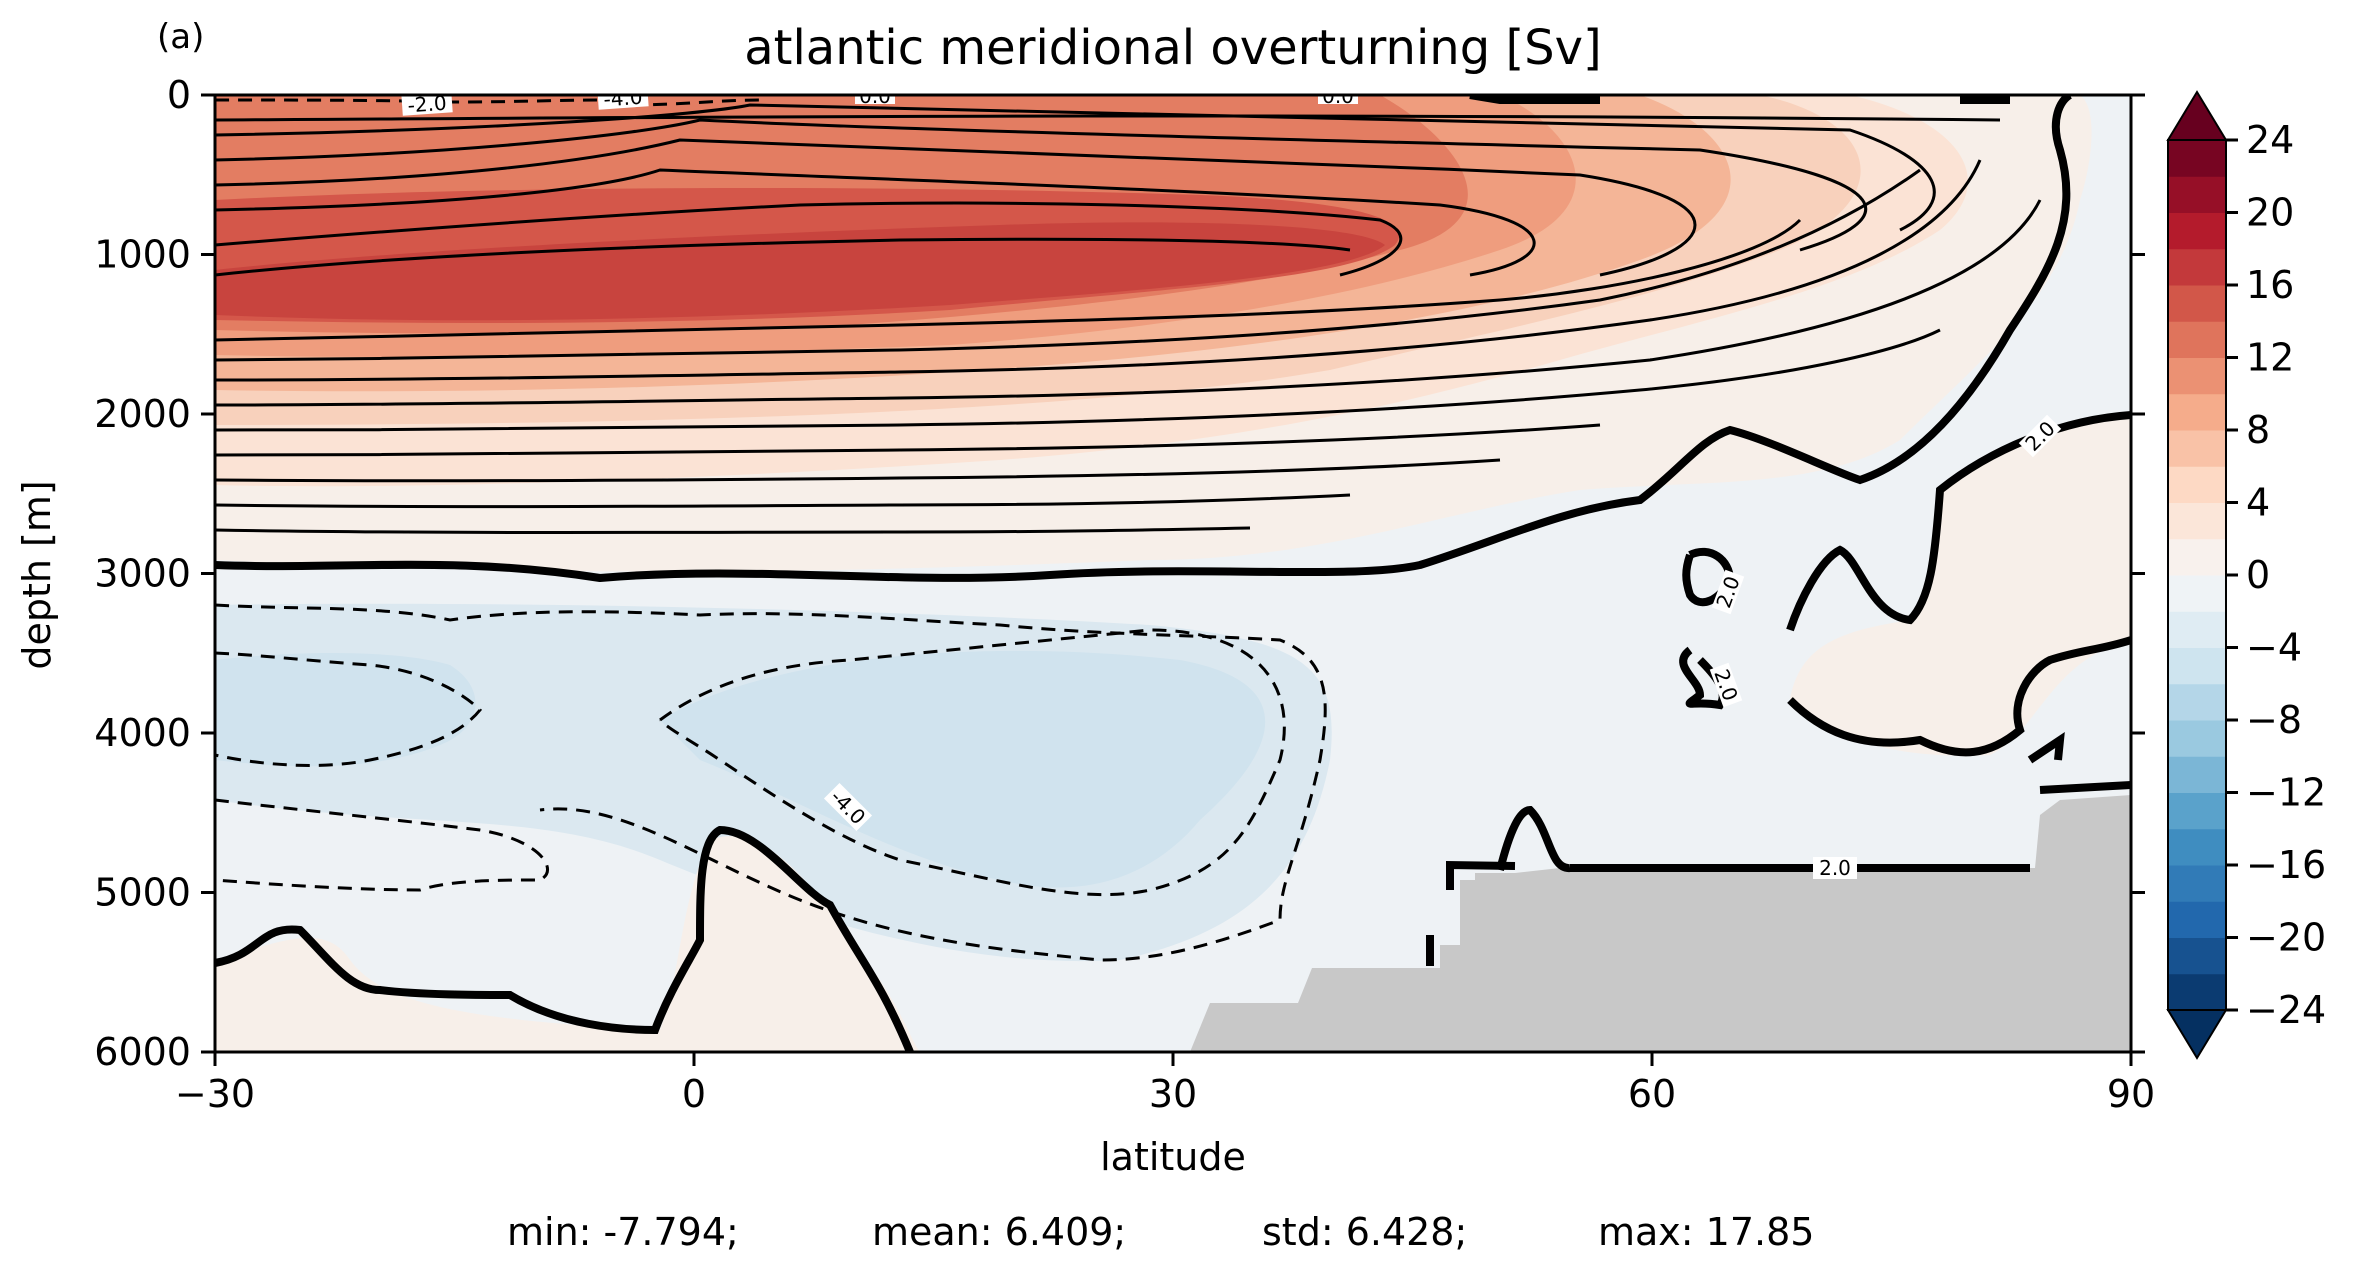 The image size is (2362, 1263). Describe the element at coordinates (623, 1232) in the screenshot. I see `stat-min: min: -7.794;` at that location.